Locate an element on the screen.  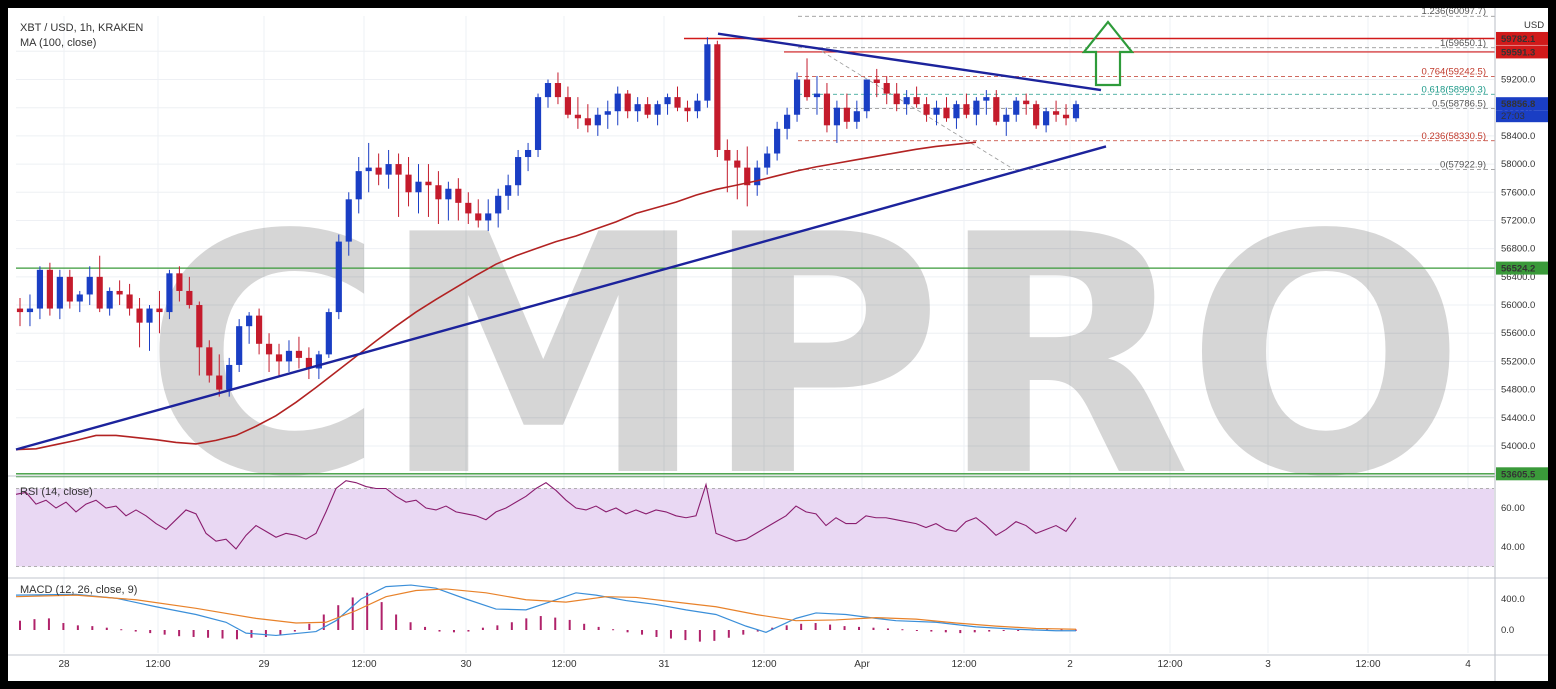
signal-line is located at coordinates (546, 609).